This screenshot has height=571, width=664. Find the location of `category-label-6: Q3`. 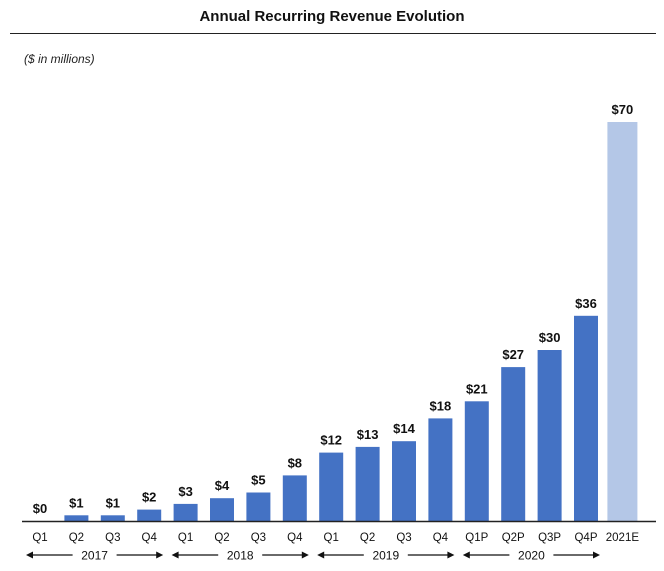

category-label-6: Q3 is located at coordinates (258, 538).